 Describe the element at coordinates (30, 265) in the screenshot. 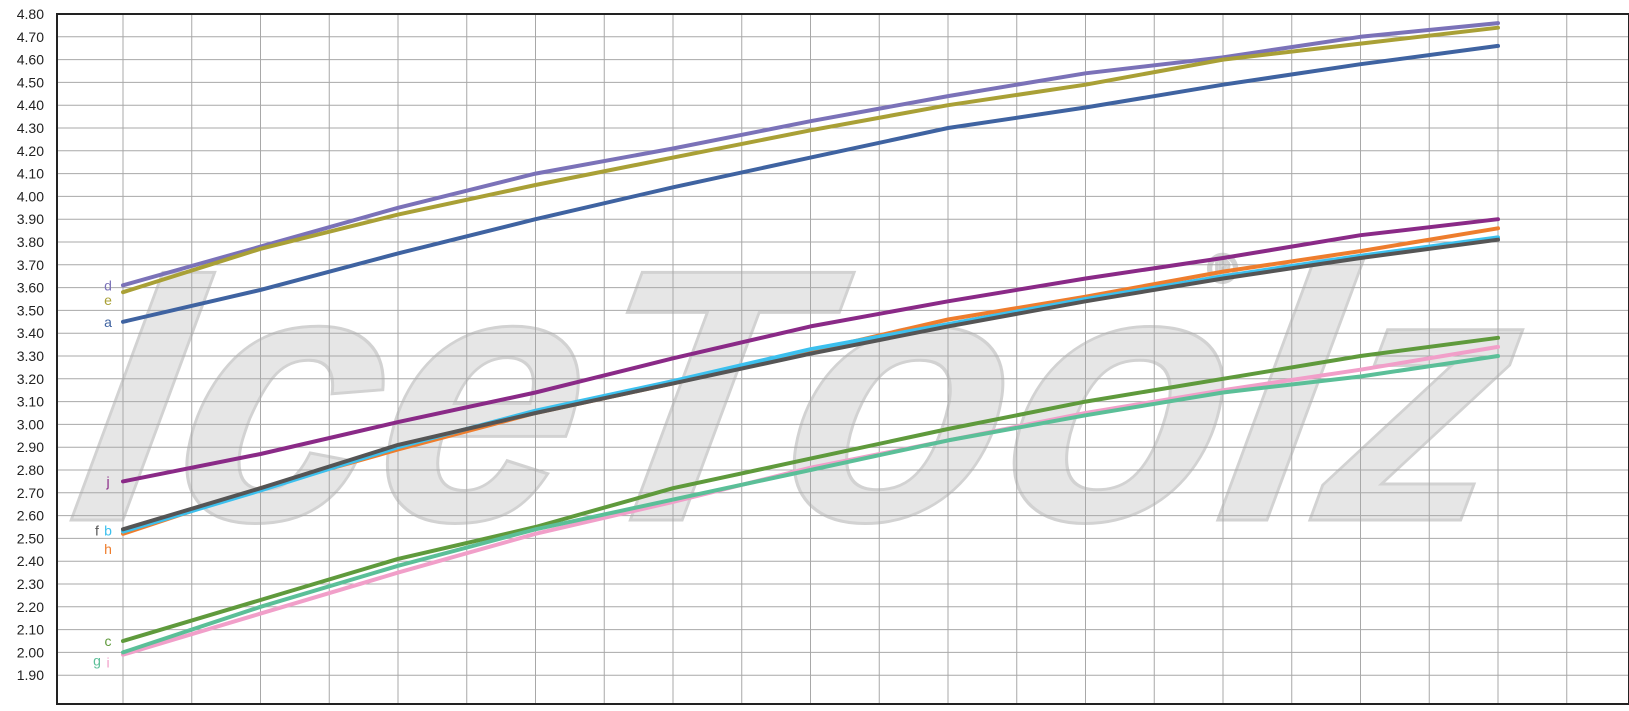

I see `y-tick-label: 3.70` at that location.